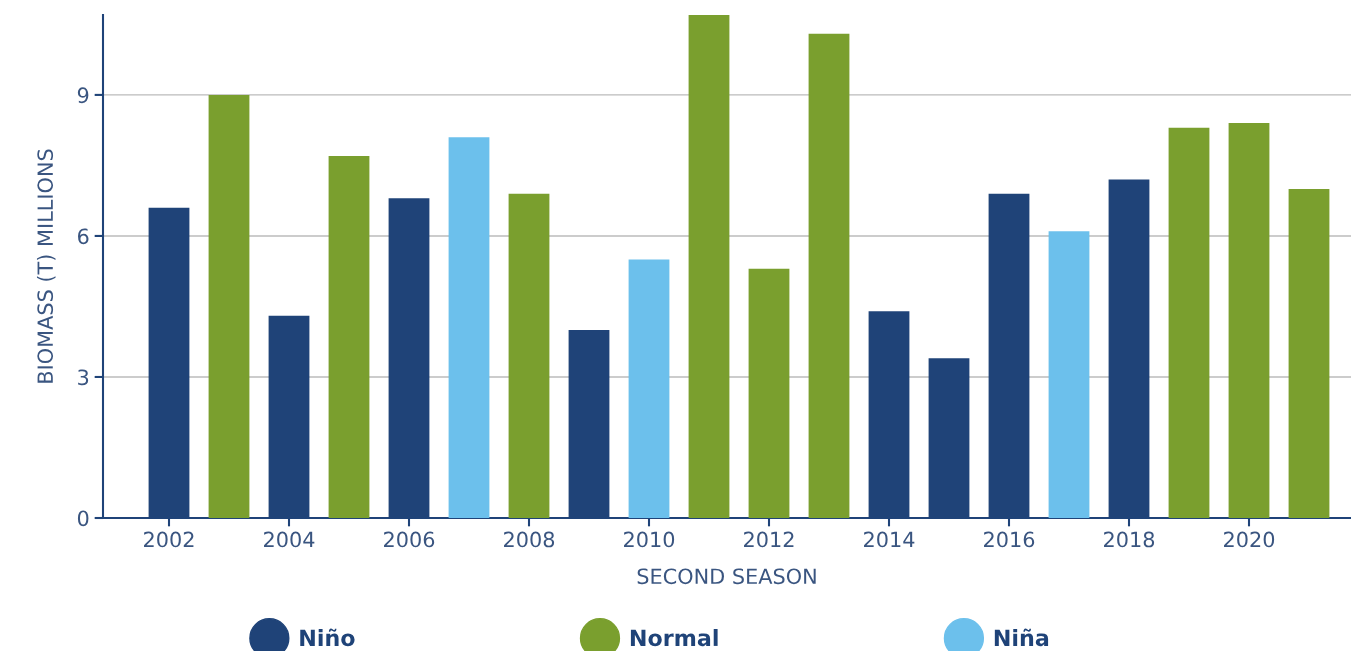 The width and height of the screenshot is (1351, 651). What do you see at coordinates (289, 539) in the screenshot?
I see `x-tick-label: 2004` at bounding box center [289, 539].